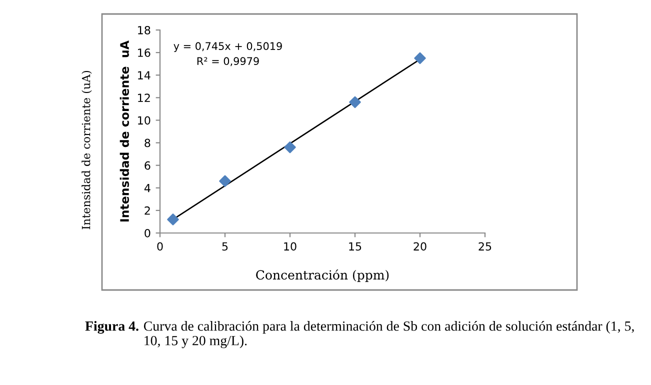  I want to click on x-tick-label: 20, so click(420, 246).